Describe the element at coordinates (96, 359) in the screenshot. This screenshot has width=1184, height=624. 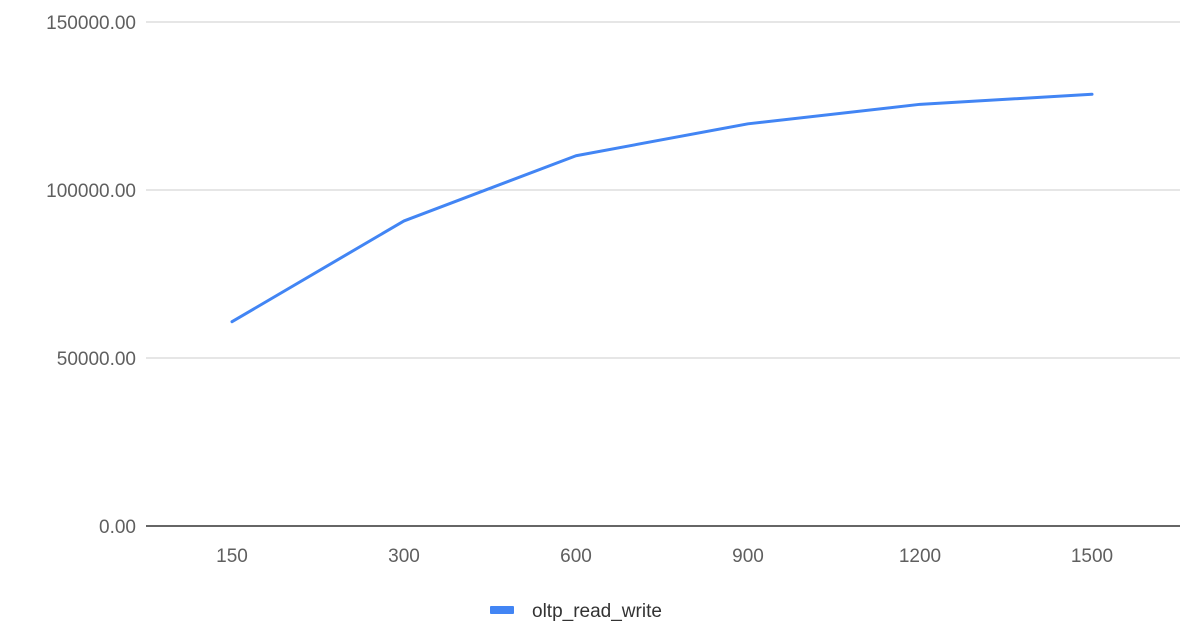
I see `y-tick-label: 50000.00` at that location.